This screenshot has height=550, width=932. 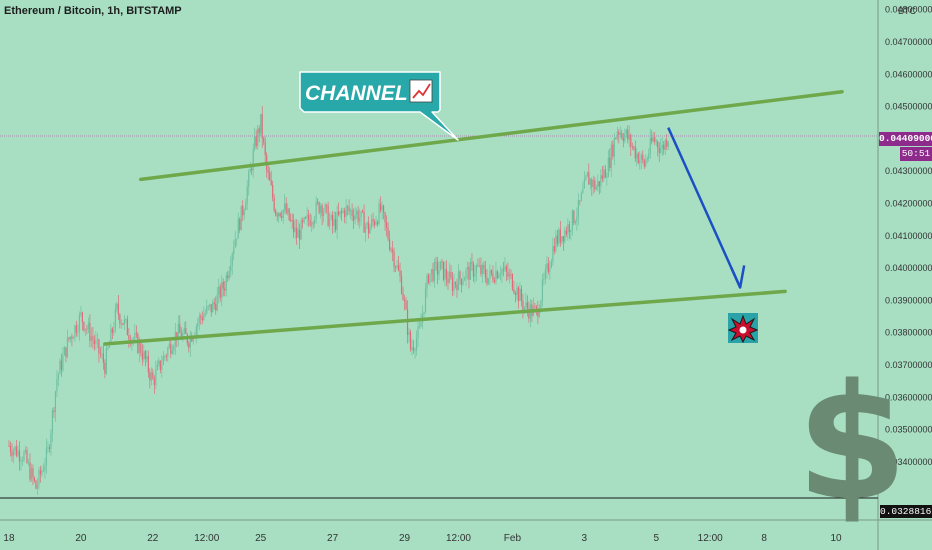 I want to click on collision-icon, so click(x=743, y=328).